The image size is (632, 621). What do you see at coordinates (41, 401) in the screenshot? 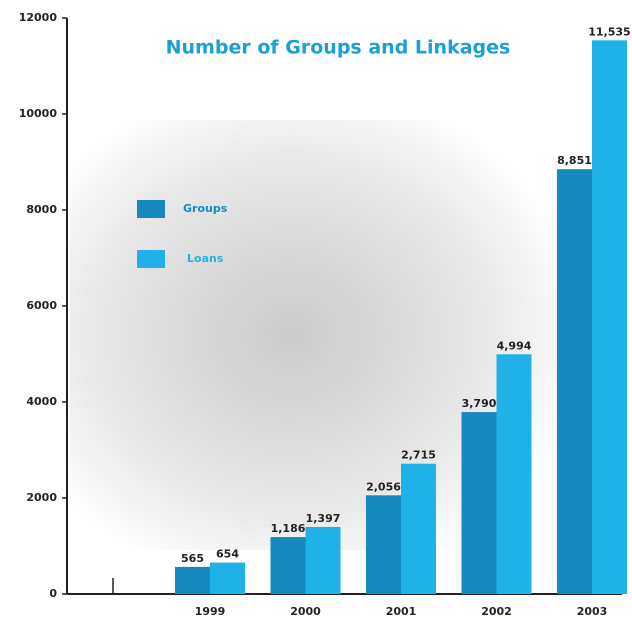
I see `y-tick-label: 4000` at bounding box center [41, 401].